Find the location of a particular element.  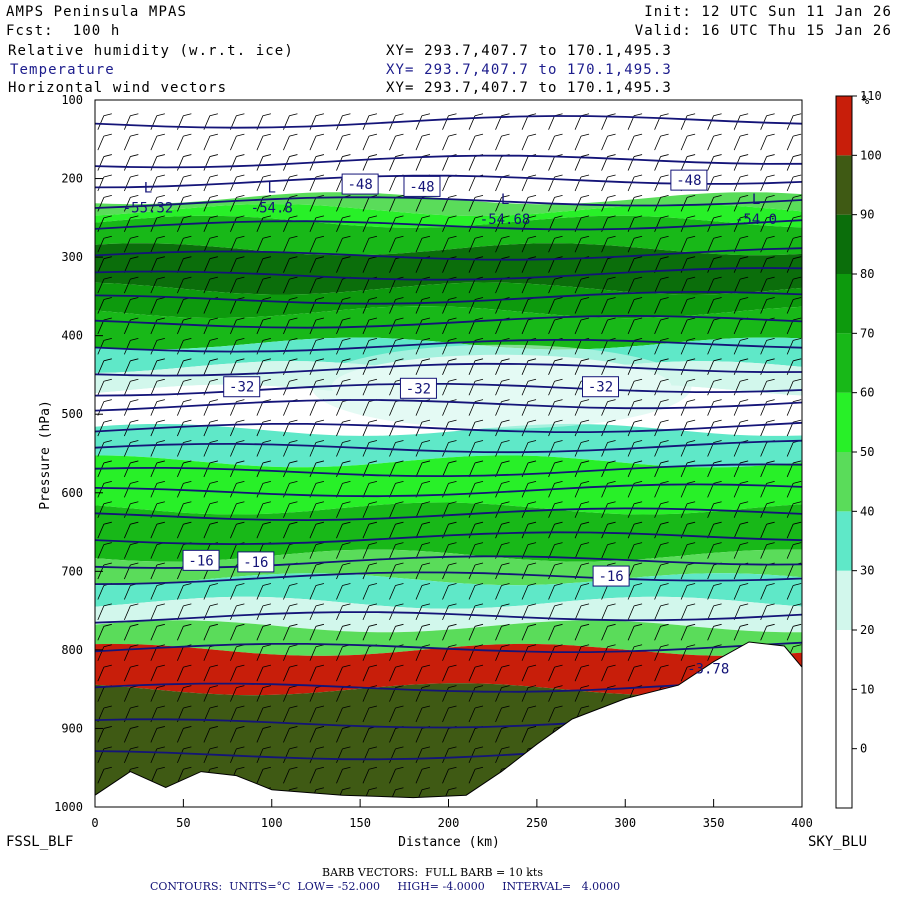

forecast-hour: Fcst: 100 h is located at coordinates (63, 31).